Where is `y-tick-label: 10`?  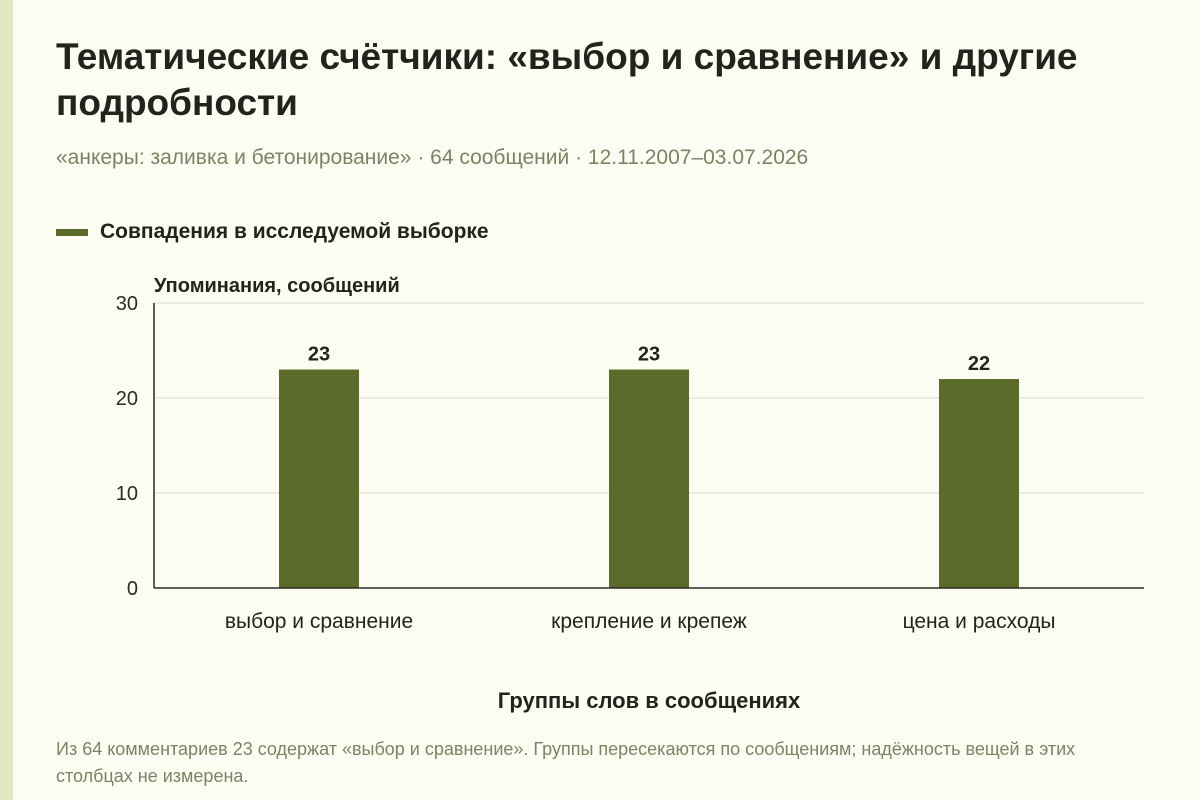
y-tick-label: 10 is located at coordinates (127, 494).